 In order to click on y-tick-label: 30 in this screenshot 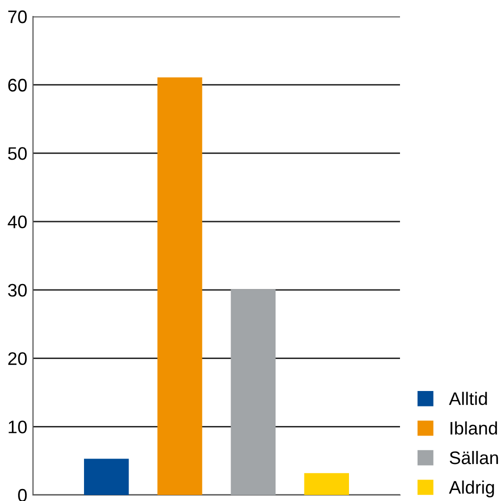, I will do `click(17, 290)`.